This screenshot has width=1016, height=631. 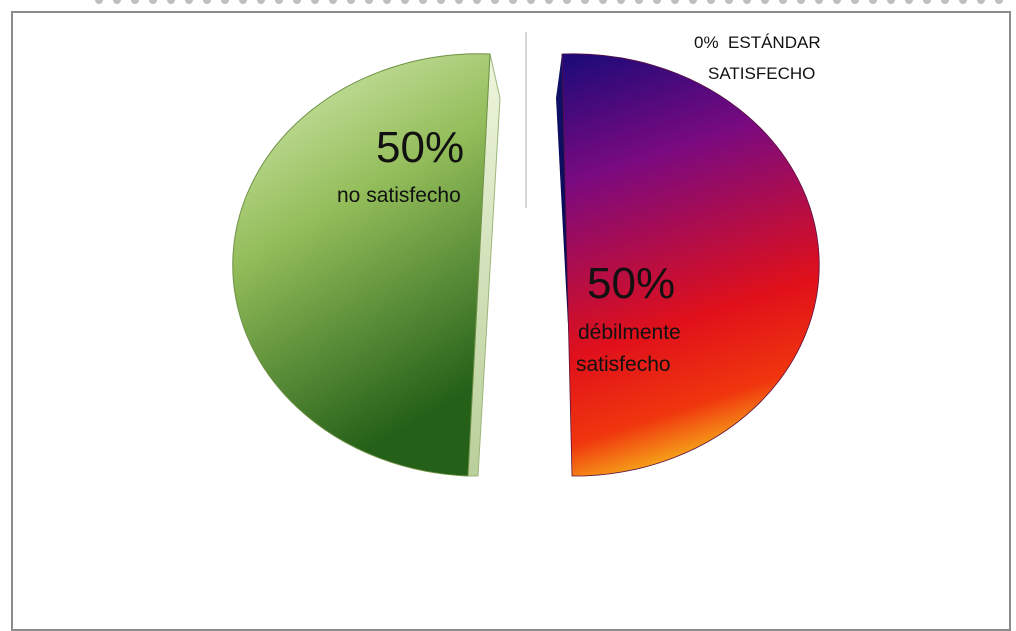 What do you see at coordinates (706, 42) in the screenshot?
I see `label-pct-estandar: 0%` at bounding box center [706, 42].